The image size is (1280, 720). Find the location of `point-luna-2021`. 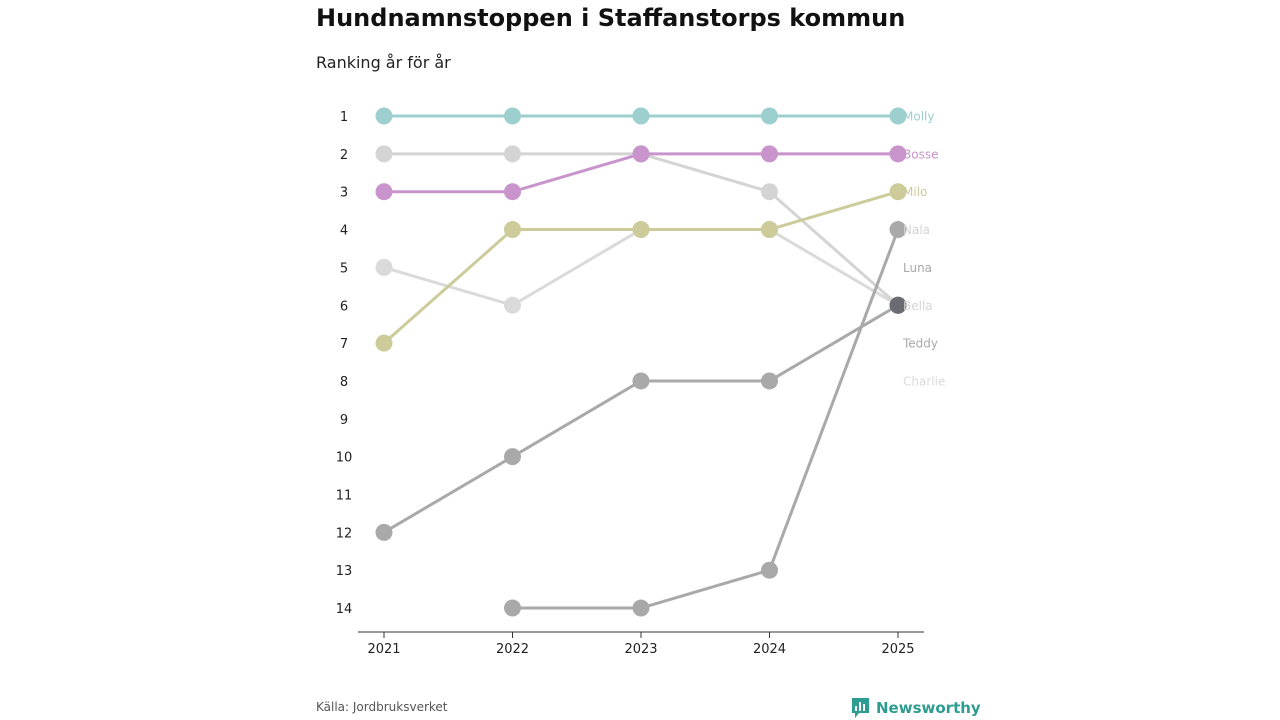

point-luna-2021 is located at coordinates (384, 532).